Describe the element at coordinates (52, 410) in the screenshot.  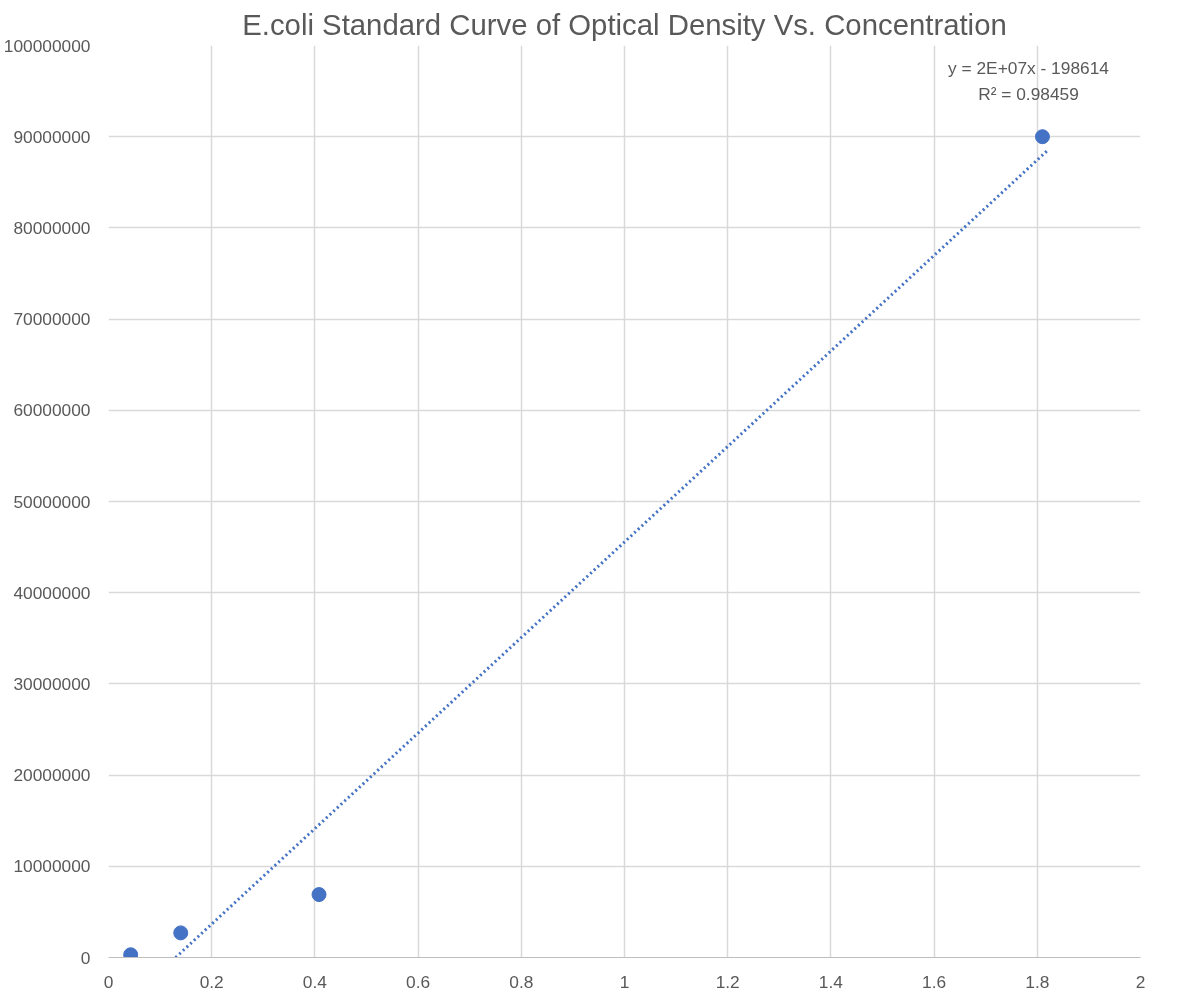
I see `y-tick-label: 60000000` at that location.